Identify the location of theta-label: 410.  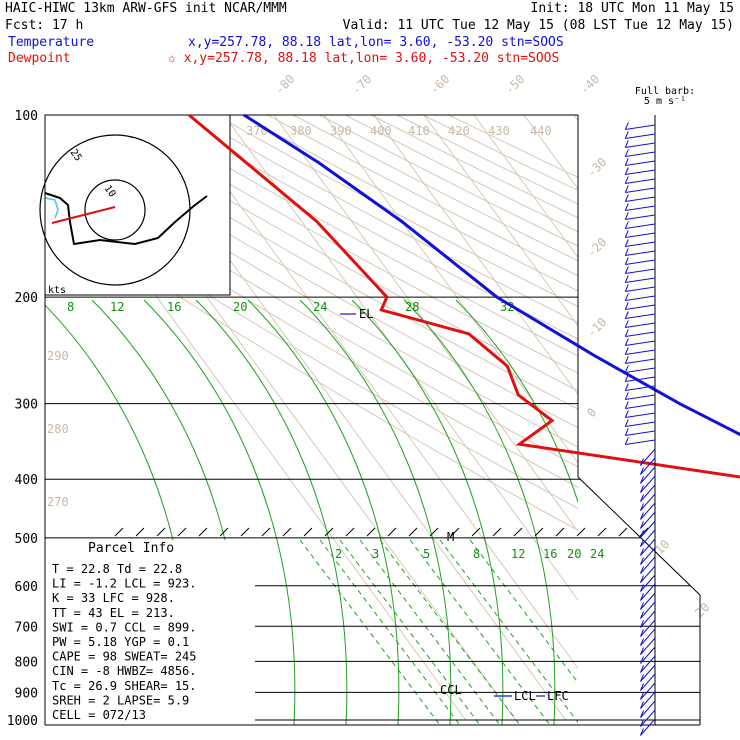
(419, 131).